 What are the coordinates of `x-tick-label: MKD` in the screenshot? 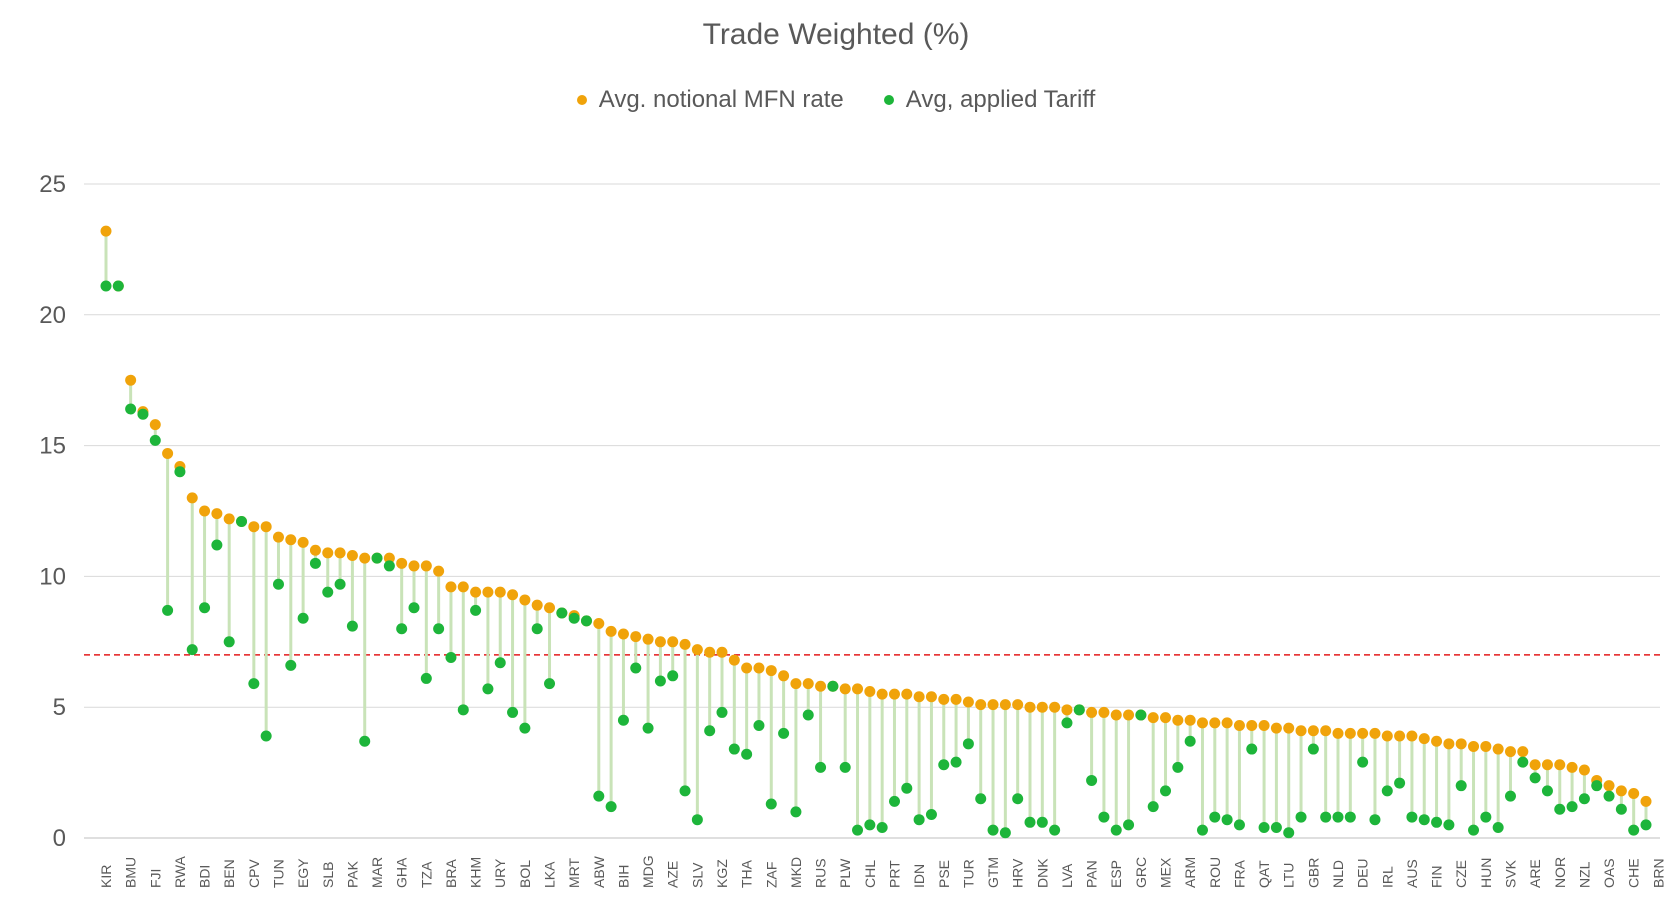 It's located at (796, 872).